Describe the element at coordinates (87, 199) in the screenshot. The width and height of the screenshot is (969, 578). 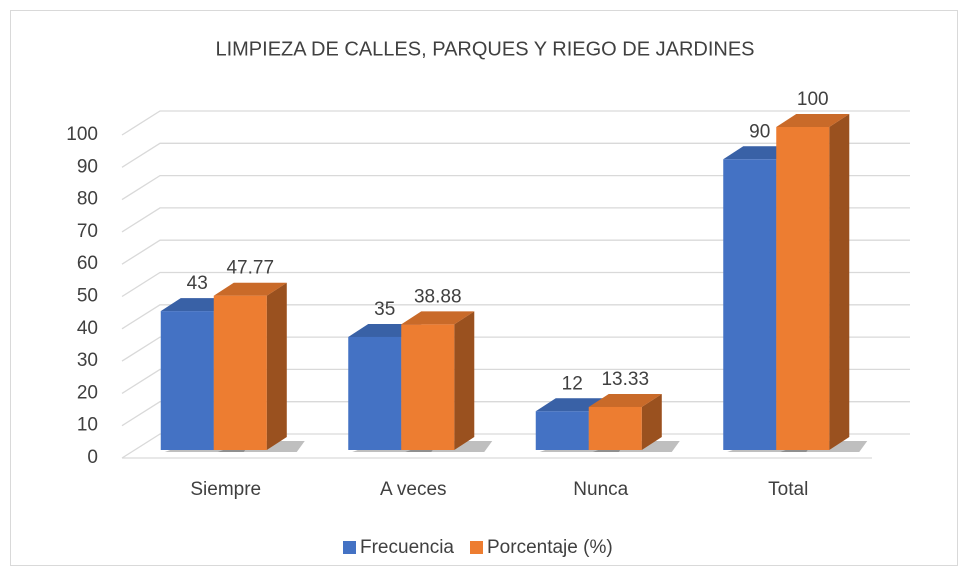
I see `y-tick-label: 80` at that location.